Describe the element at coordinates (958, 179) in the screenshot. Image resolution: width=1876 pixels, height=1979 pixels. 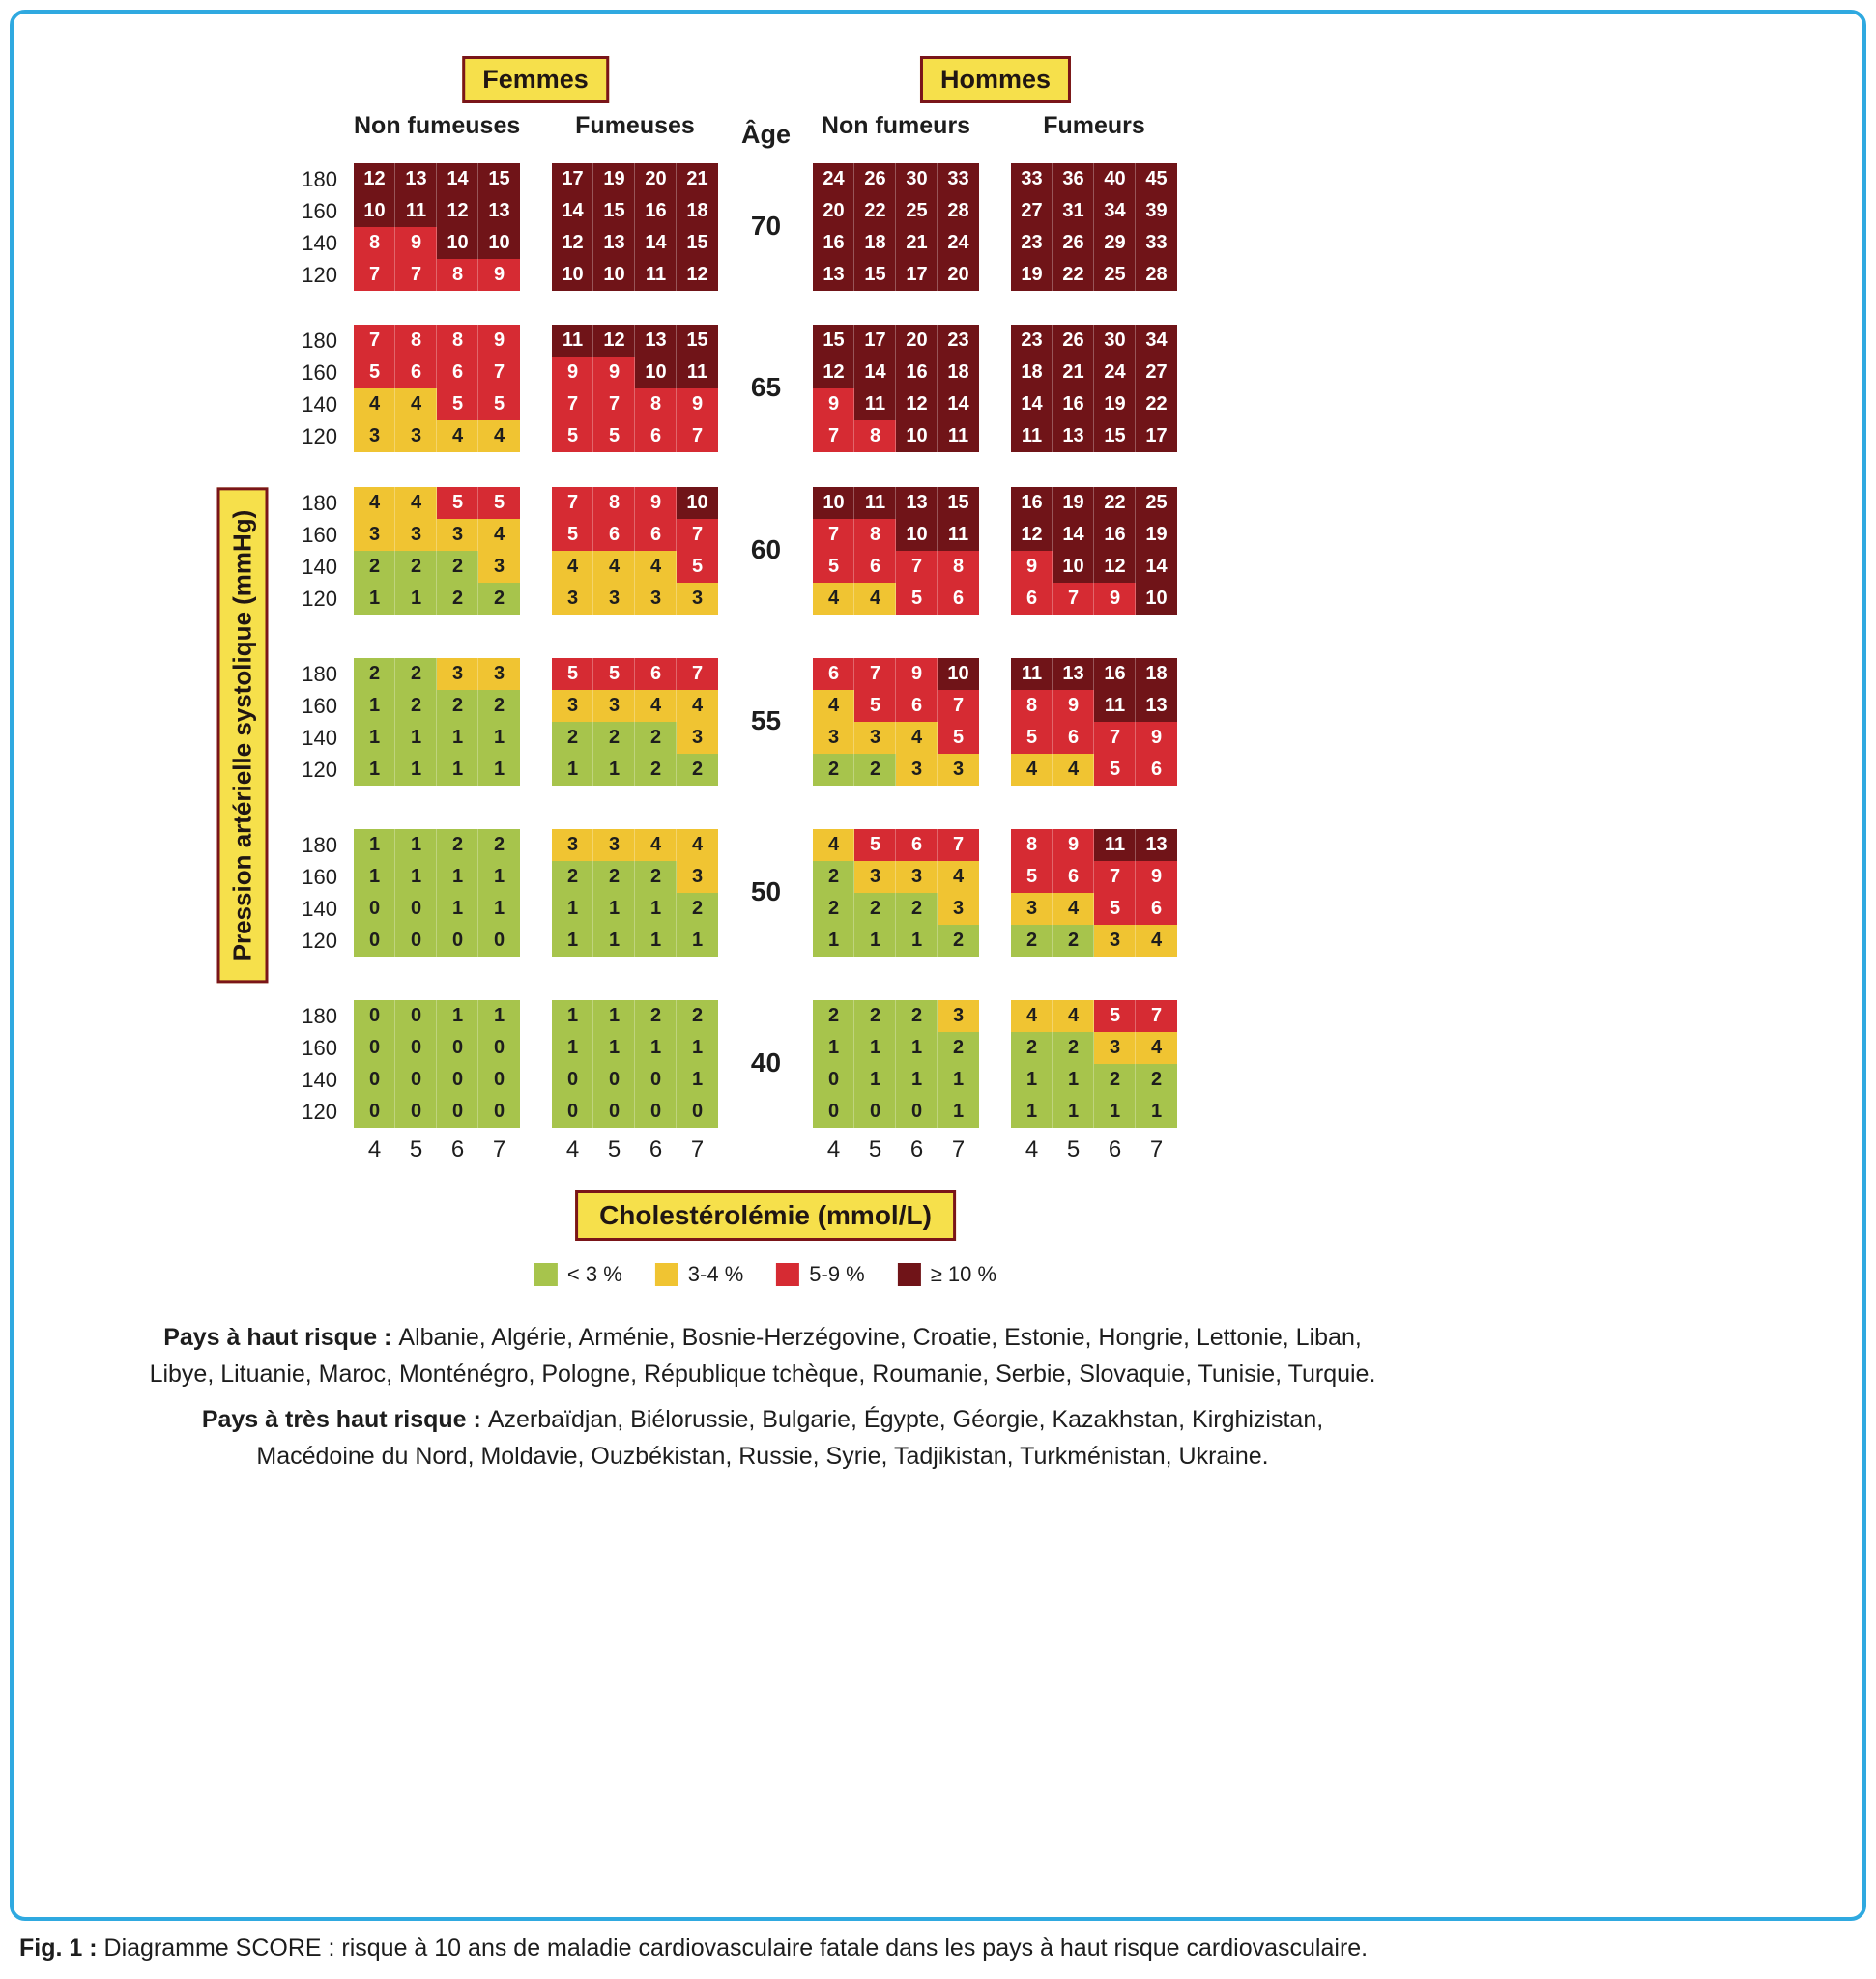
I see `risk-cell: 33` at that location.